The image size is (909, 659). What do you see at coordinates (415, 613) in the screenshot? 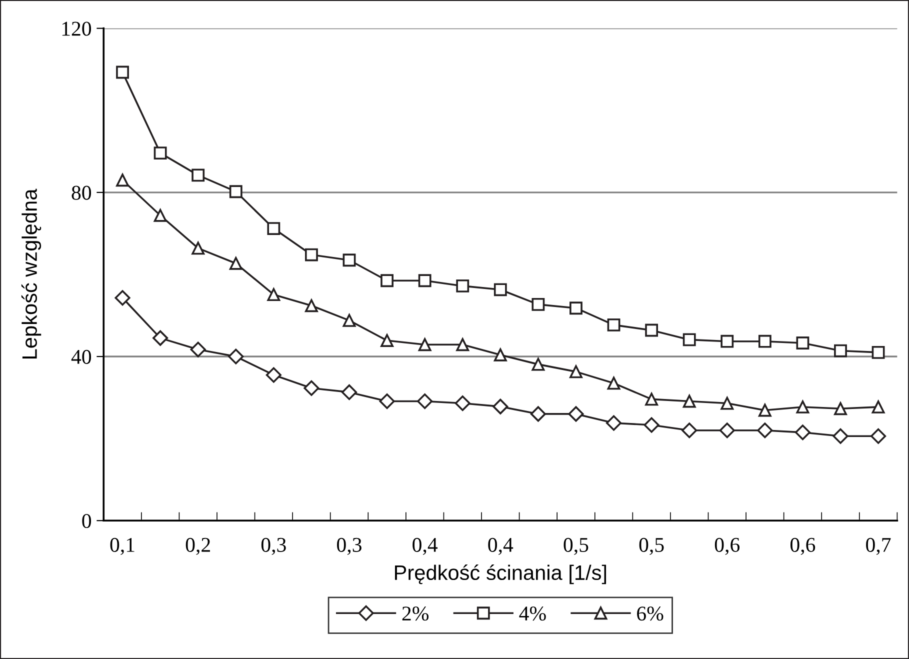
I see `legend-label: 2%` at bounding box center [415, 613].